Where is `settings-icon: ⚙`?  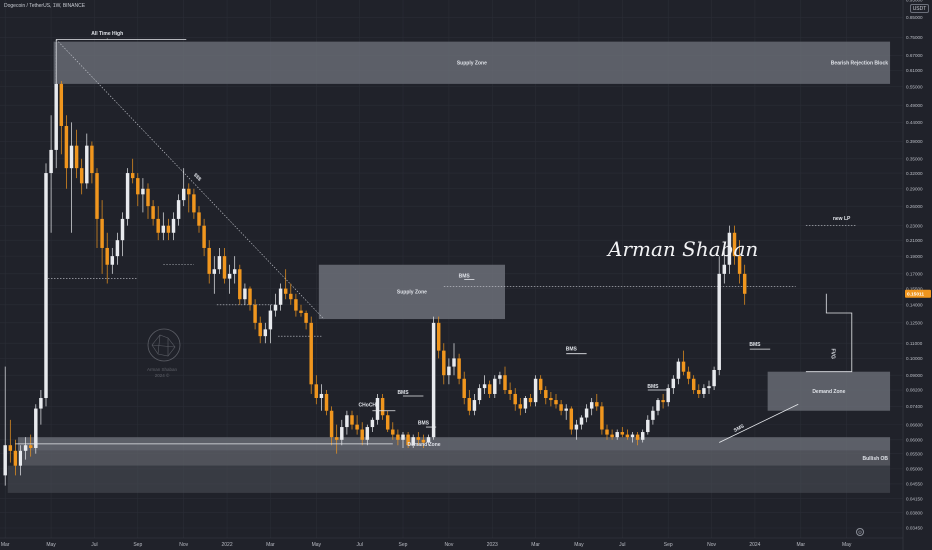 settings-icon: ⚙ is located at coordinates (860, 532).